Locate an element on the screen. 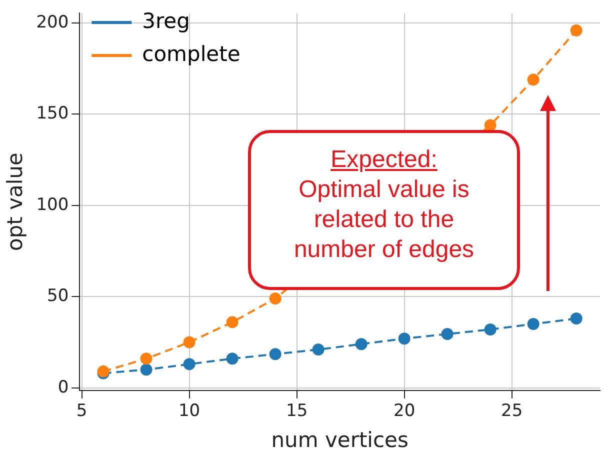 The image size is (610, 458). legend-label: complete is located at coordinates (191, 54).